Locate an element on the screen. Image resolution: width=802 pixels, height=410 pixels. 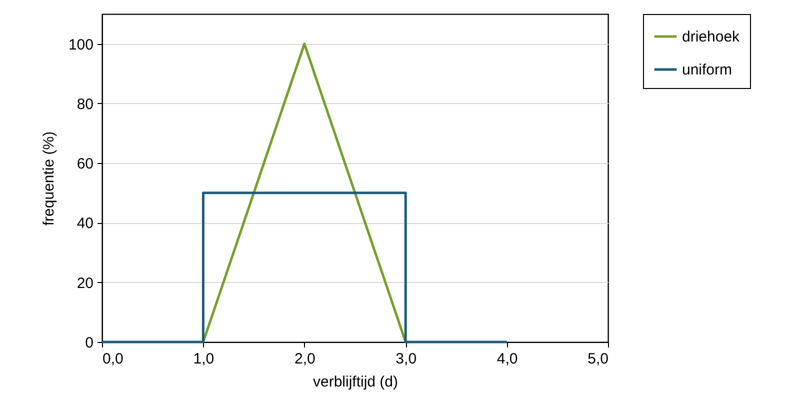
y-tick-label: 80 is located at coordinates (85, 104).